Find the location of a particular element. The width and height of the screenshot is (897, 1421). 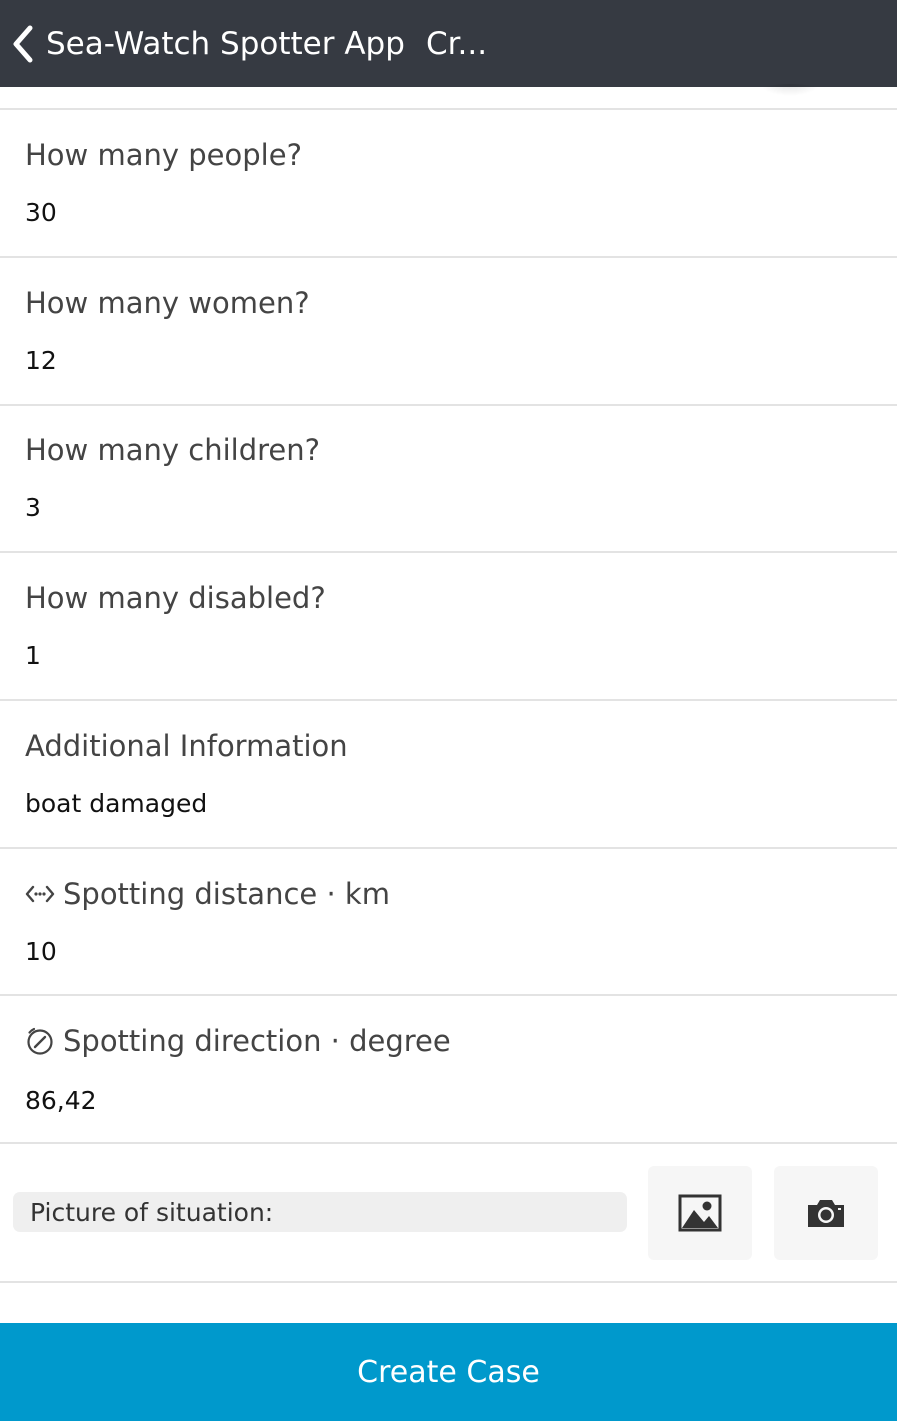

field-label-disabled: How many disabled? is located at coordinates (175, 598).